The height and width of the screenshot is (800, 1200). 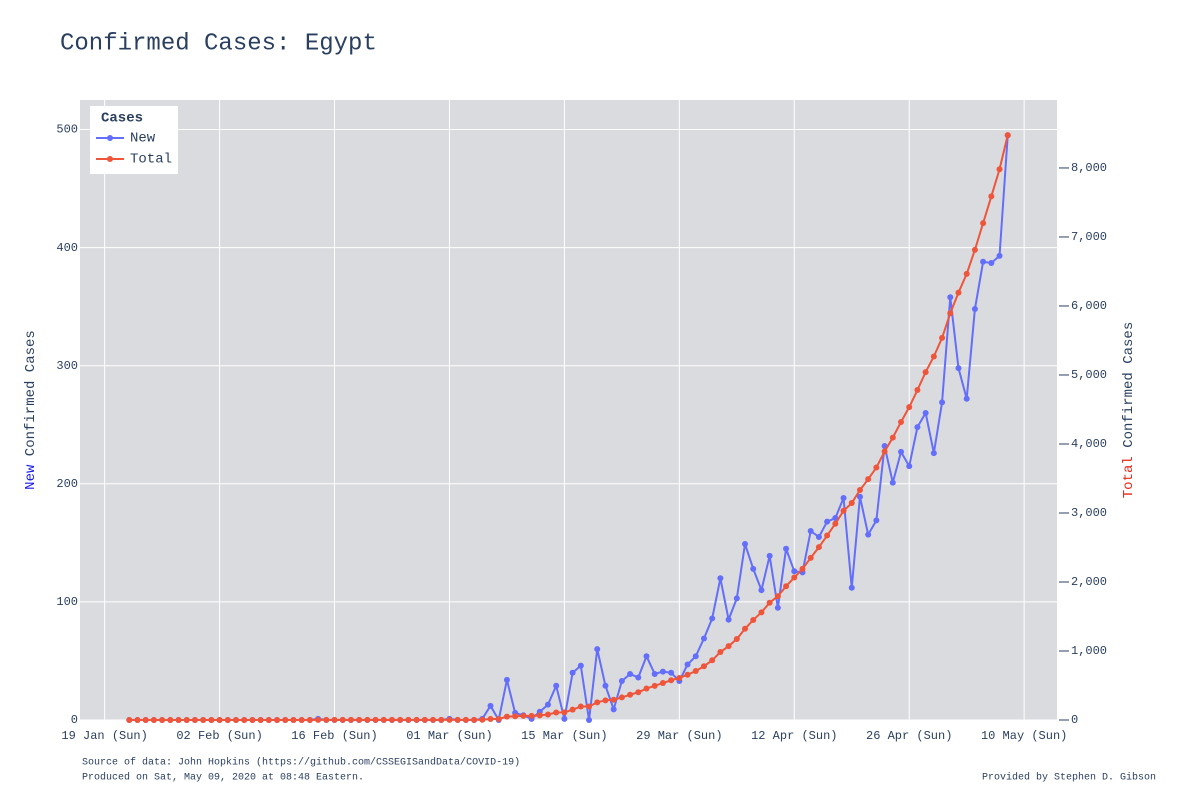 What do you see at coordinates (110, 138) in the screenshot?
I see `legend-marker` at bounding box center [110, 138].